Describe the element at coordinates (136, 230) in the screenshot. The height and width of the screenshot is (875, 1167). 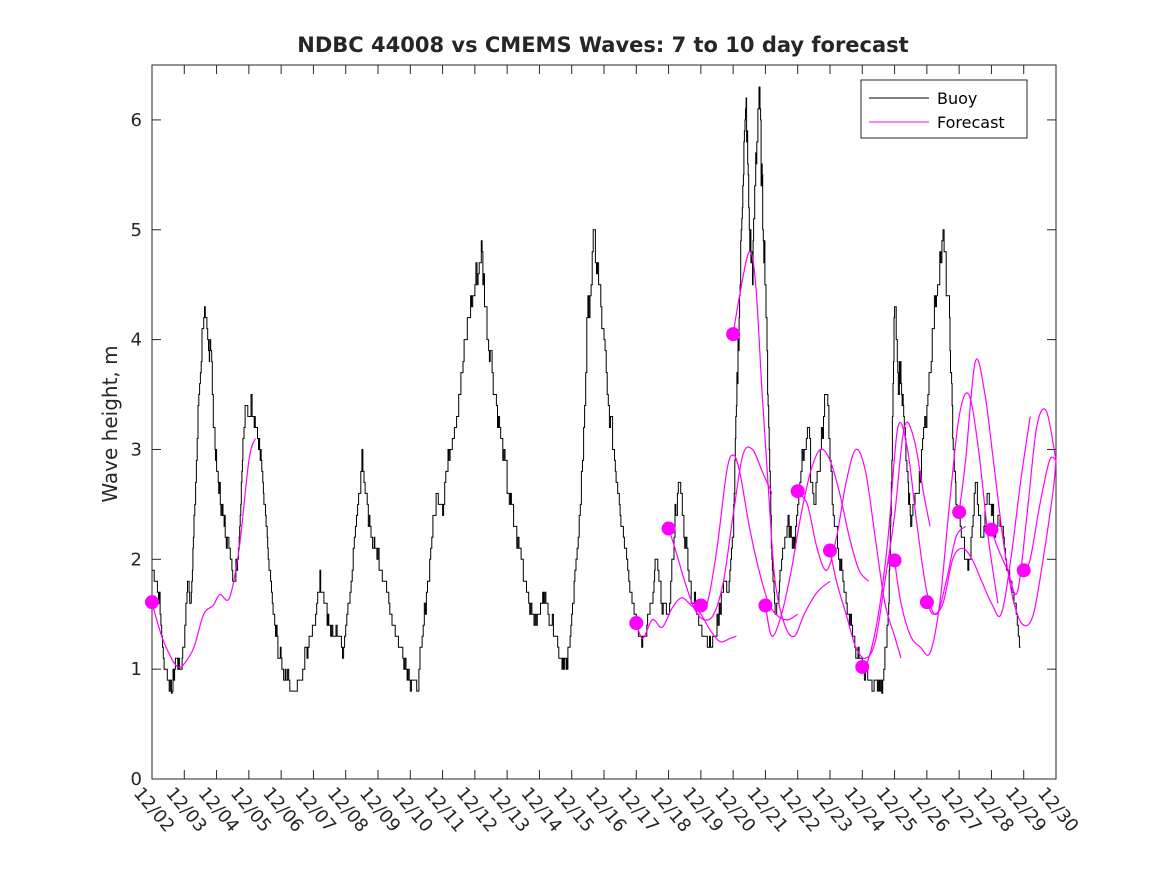
I see `y-tick-label: 5` at that location.